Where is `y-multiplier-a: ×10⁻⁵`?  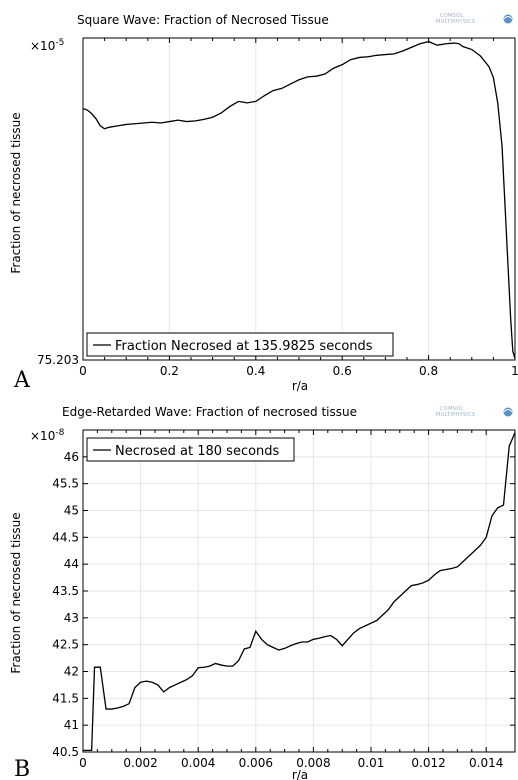
y-multiplier-a: ×10⁻⁵ is located at coordinates (47, 45).